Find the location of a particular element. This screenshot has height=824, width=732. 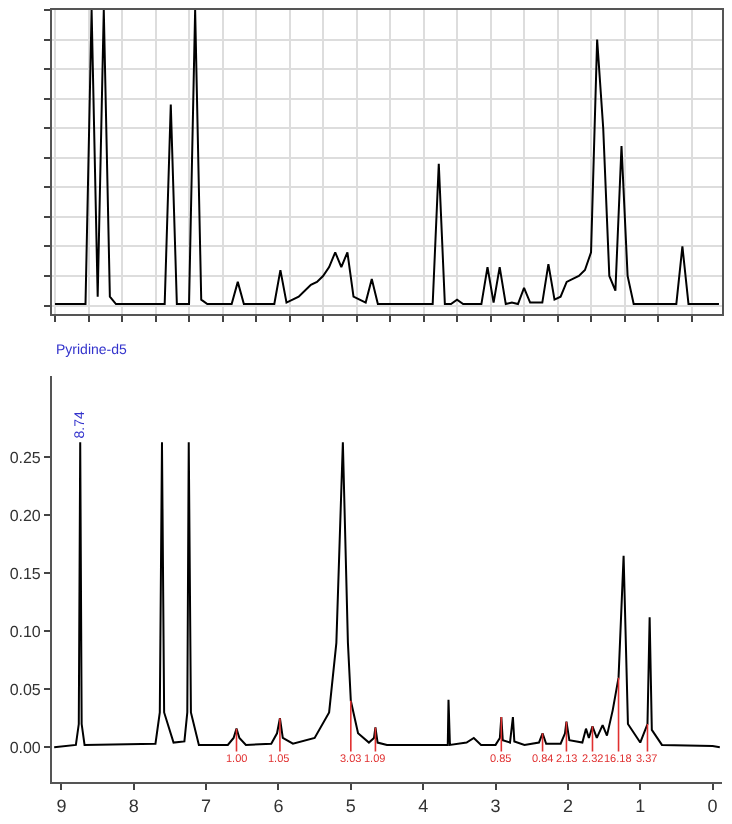

y-tick-label: 0.10 is located at coordinates (25, 631).